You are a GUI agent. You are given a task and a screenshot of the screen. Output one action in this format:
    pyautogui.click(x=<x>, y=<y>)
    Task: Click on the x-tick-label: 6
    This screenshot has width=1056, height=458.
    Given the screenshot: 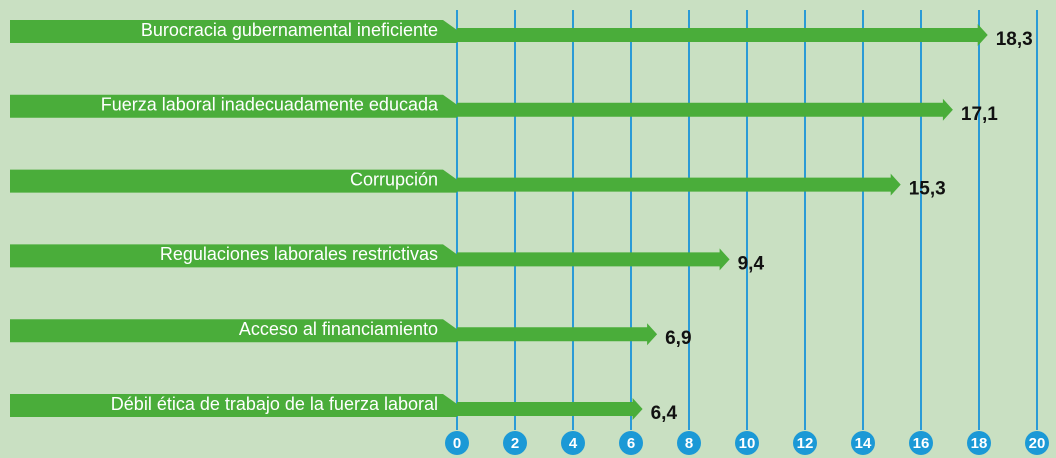 What is the action you would take?
    pyautogui.click(x=631, y=443)
    